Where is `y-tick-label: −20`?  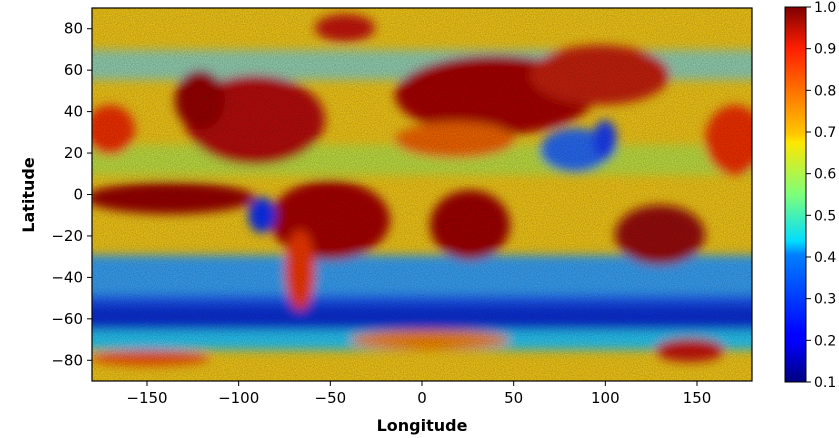
y-tick-label: −20 is located at coordinates (67, 236).